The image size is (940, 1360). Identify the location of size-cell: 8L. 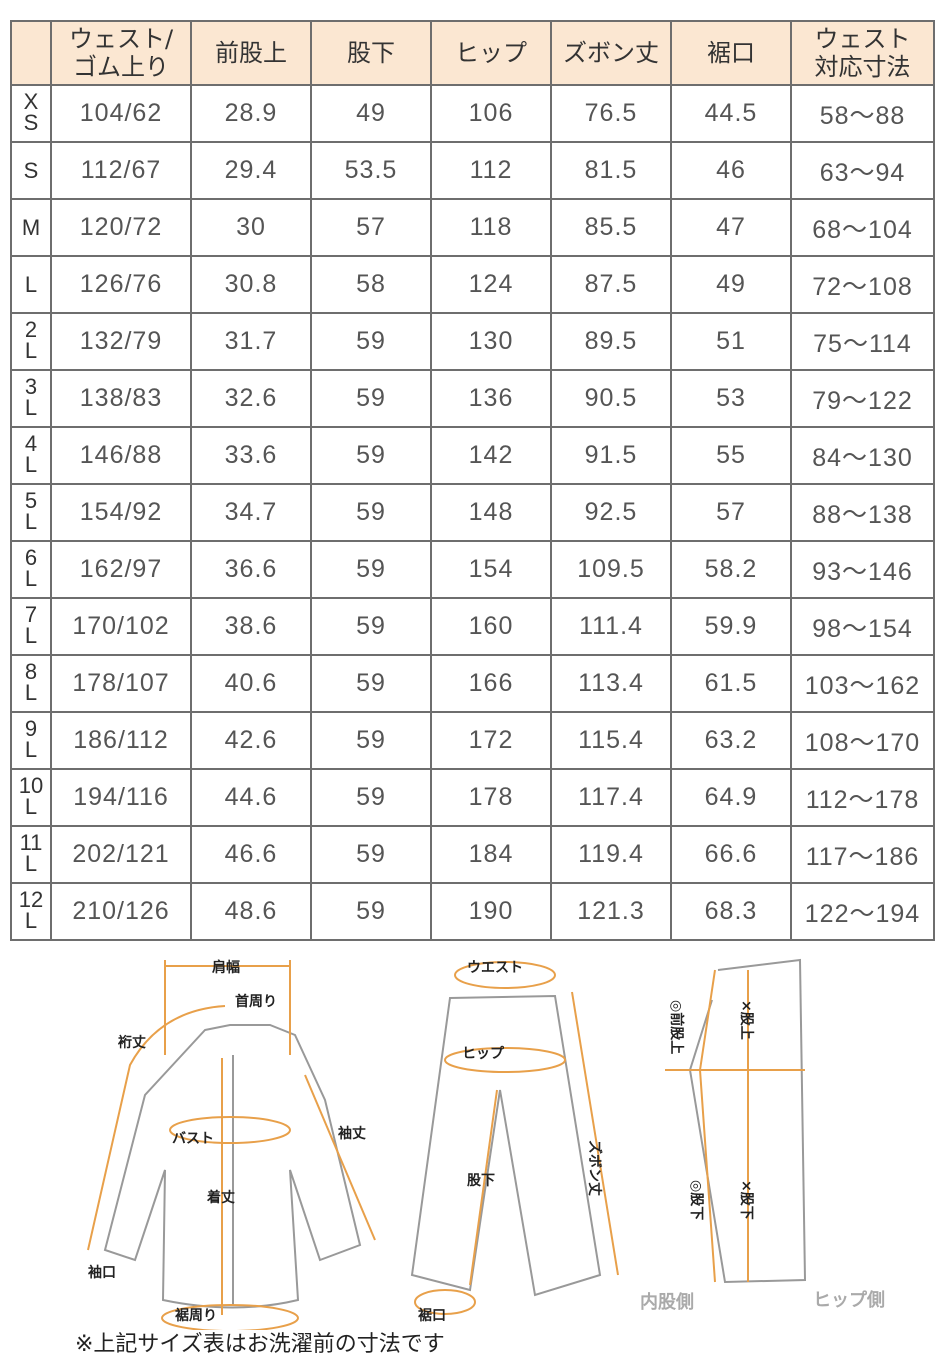
(31, 683).